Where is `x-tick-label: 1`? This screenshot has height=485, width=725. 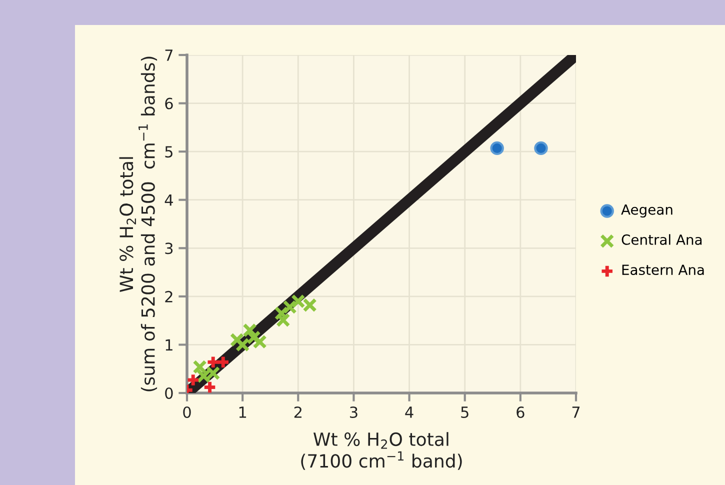 x-tick-label: 1 is located at coordinates (242, 412).